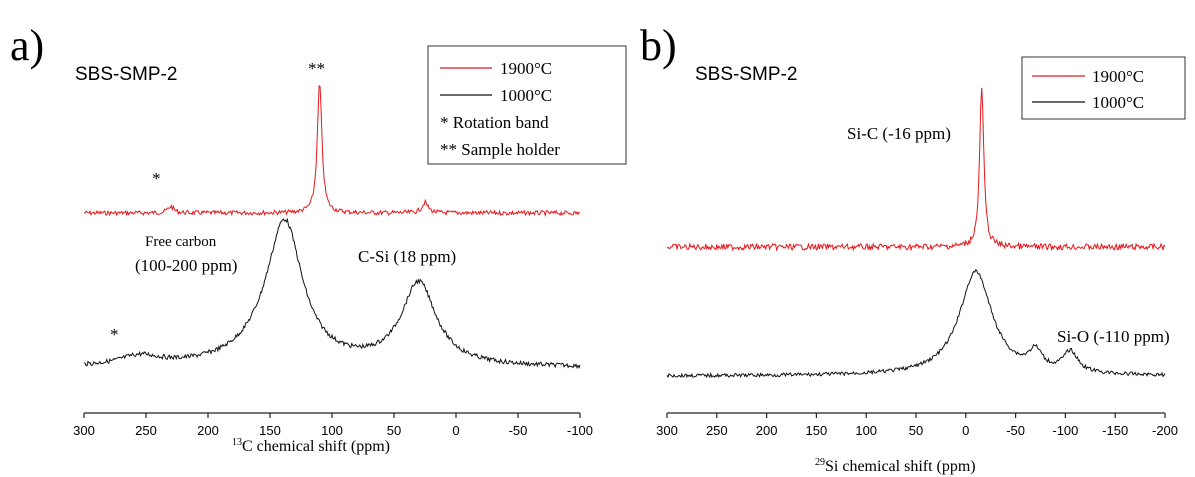 The height and width of the screenshot is (477, 1195). Describe the element at coordinates (1165, 430) in the screenshot. I see `panel-b-tick-label: -200` at that location.